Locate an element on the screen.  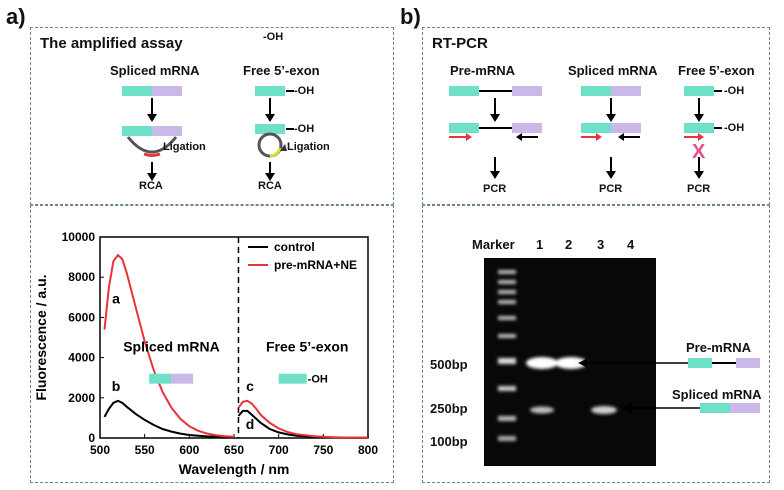
lane-label-4: 4 is located at coordinates (631, 244).